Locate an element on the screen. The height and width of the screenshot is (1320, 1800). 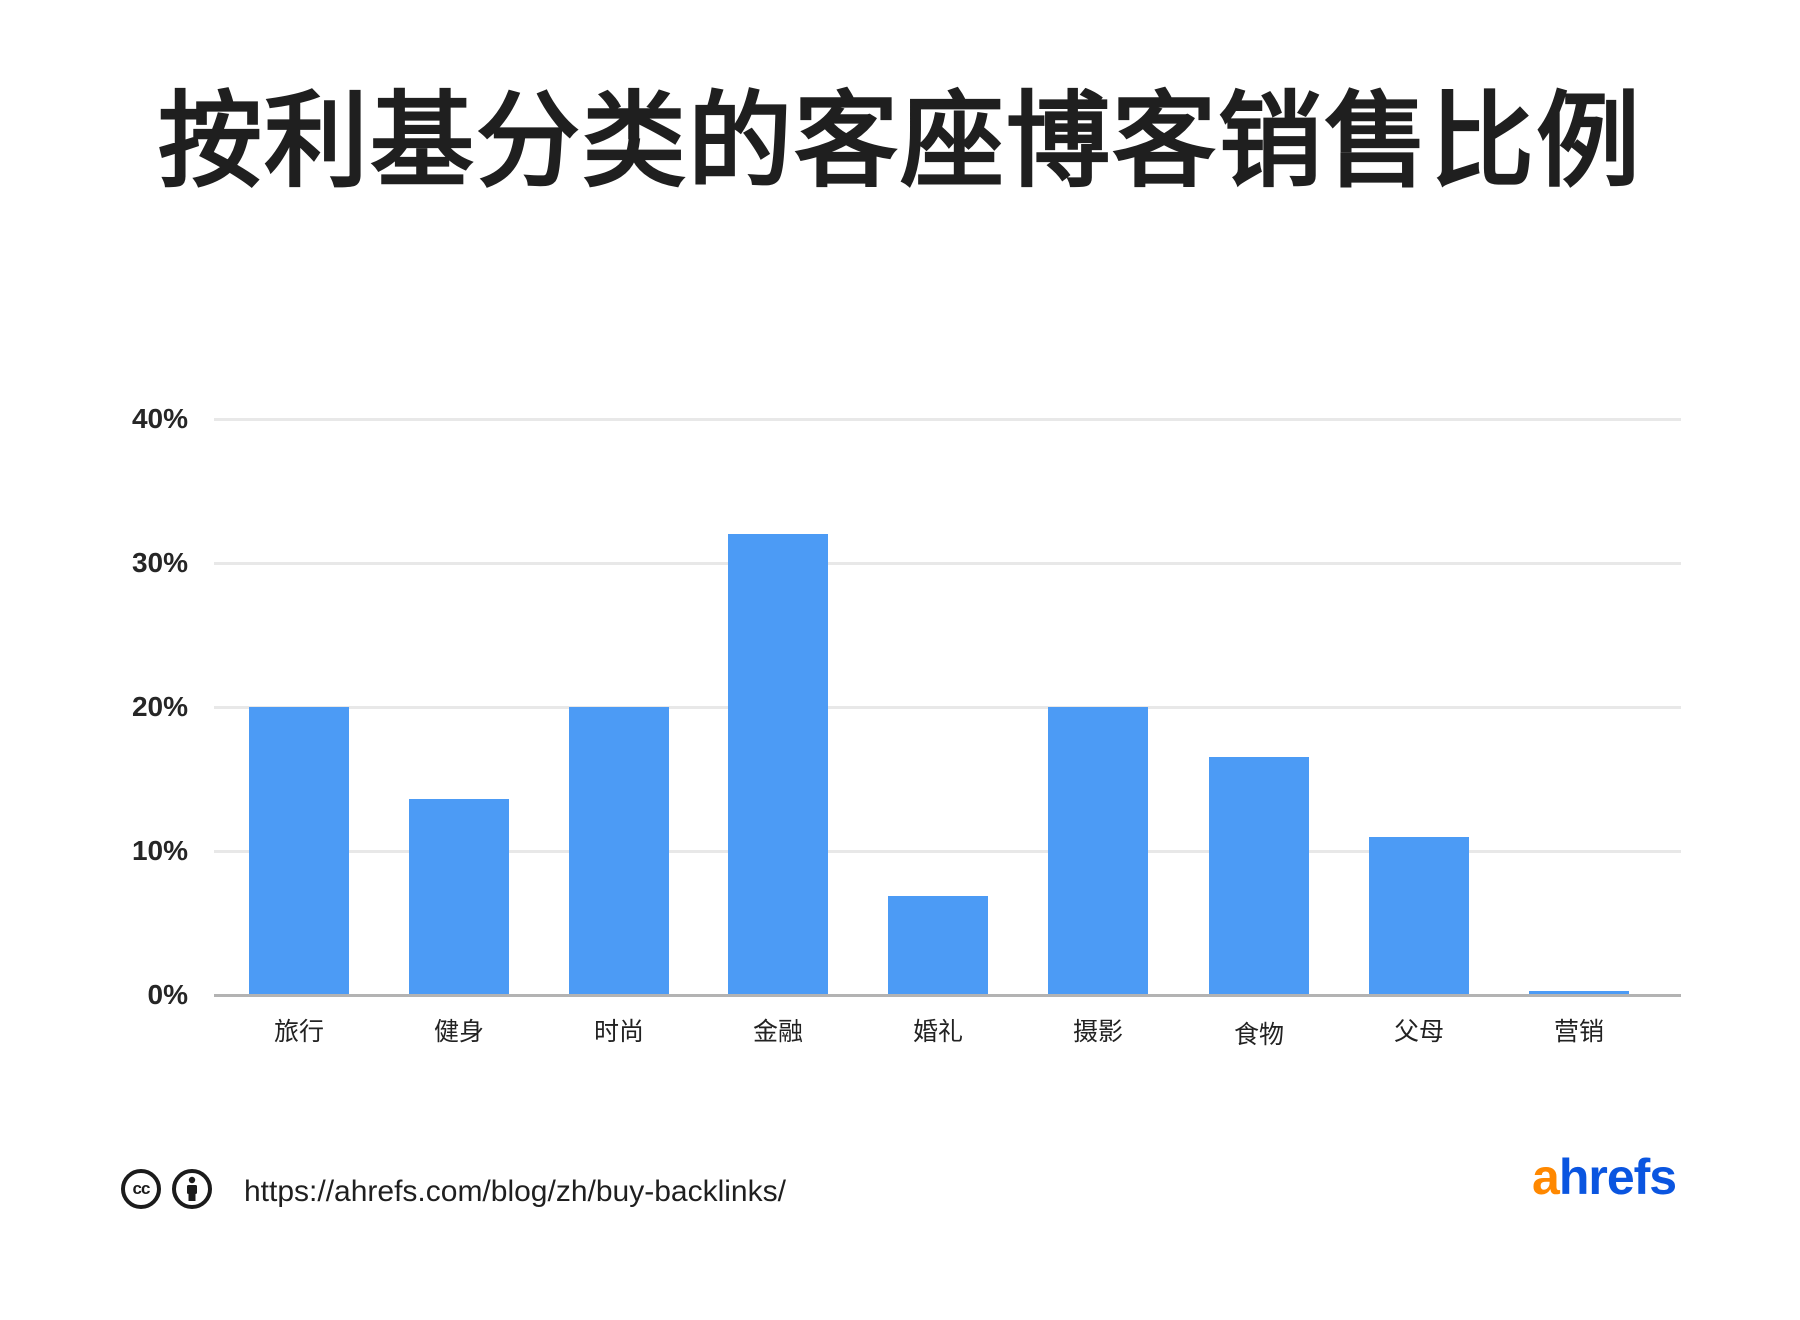
person-glyph-icon is located at coordinates (192, 1188).